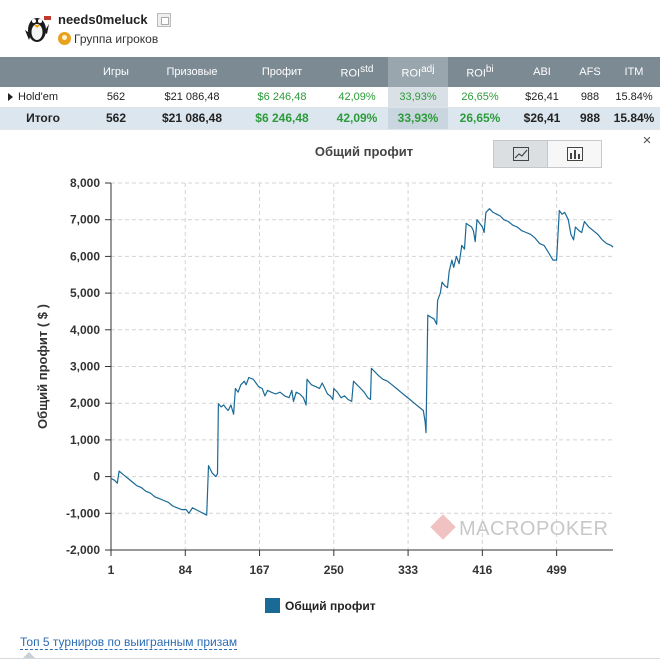  Describe the element at coordinates (103, 19) in the screenshot. I see `username: needs0meluck` at that location.